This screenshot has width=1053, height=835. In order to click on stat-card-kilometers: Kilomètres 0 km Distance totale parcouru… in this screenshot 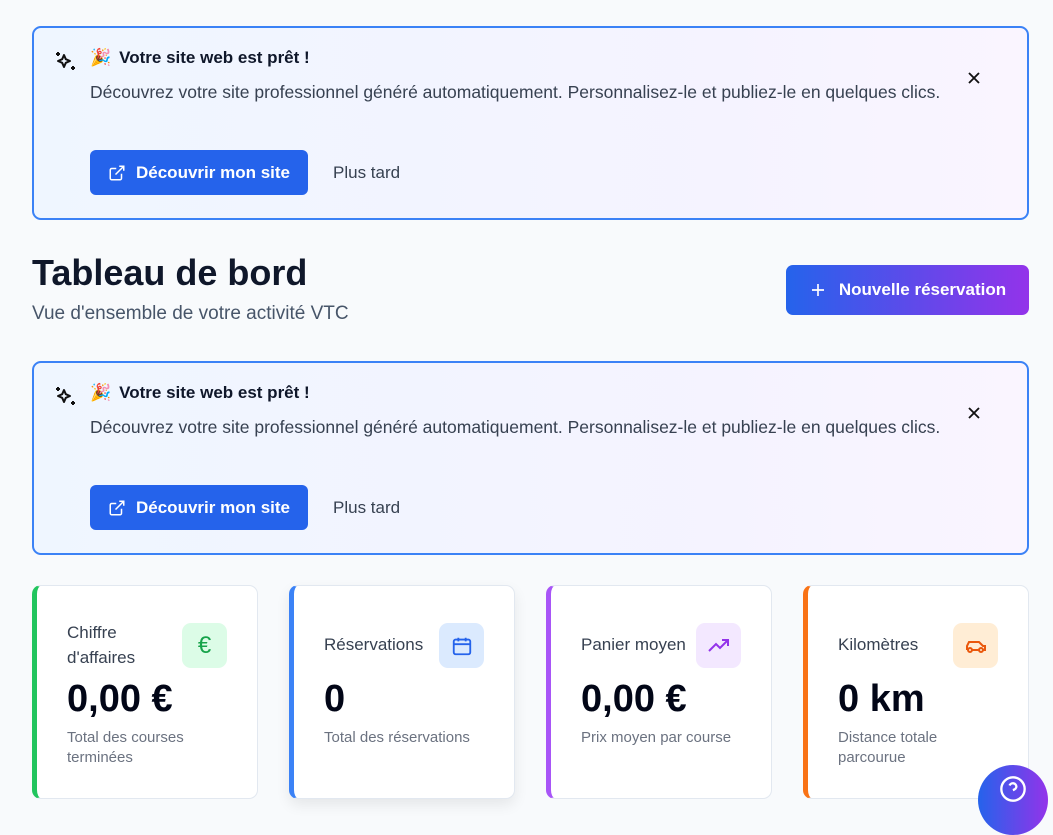, I will do `click(916, 692)`.